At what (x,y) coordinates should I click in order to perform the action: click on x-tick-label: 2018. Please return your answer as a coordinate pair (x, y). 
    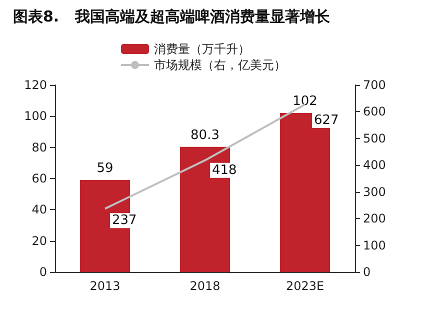
    Looking at the image, I should click on (205, 286).